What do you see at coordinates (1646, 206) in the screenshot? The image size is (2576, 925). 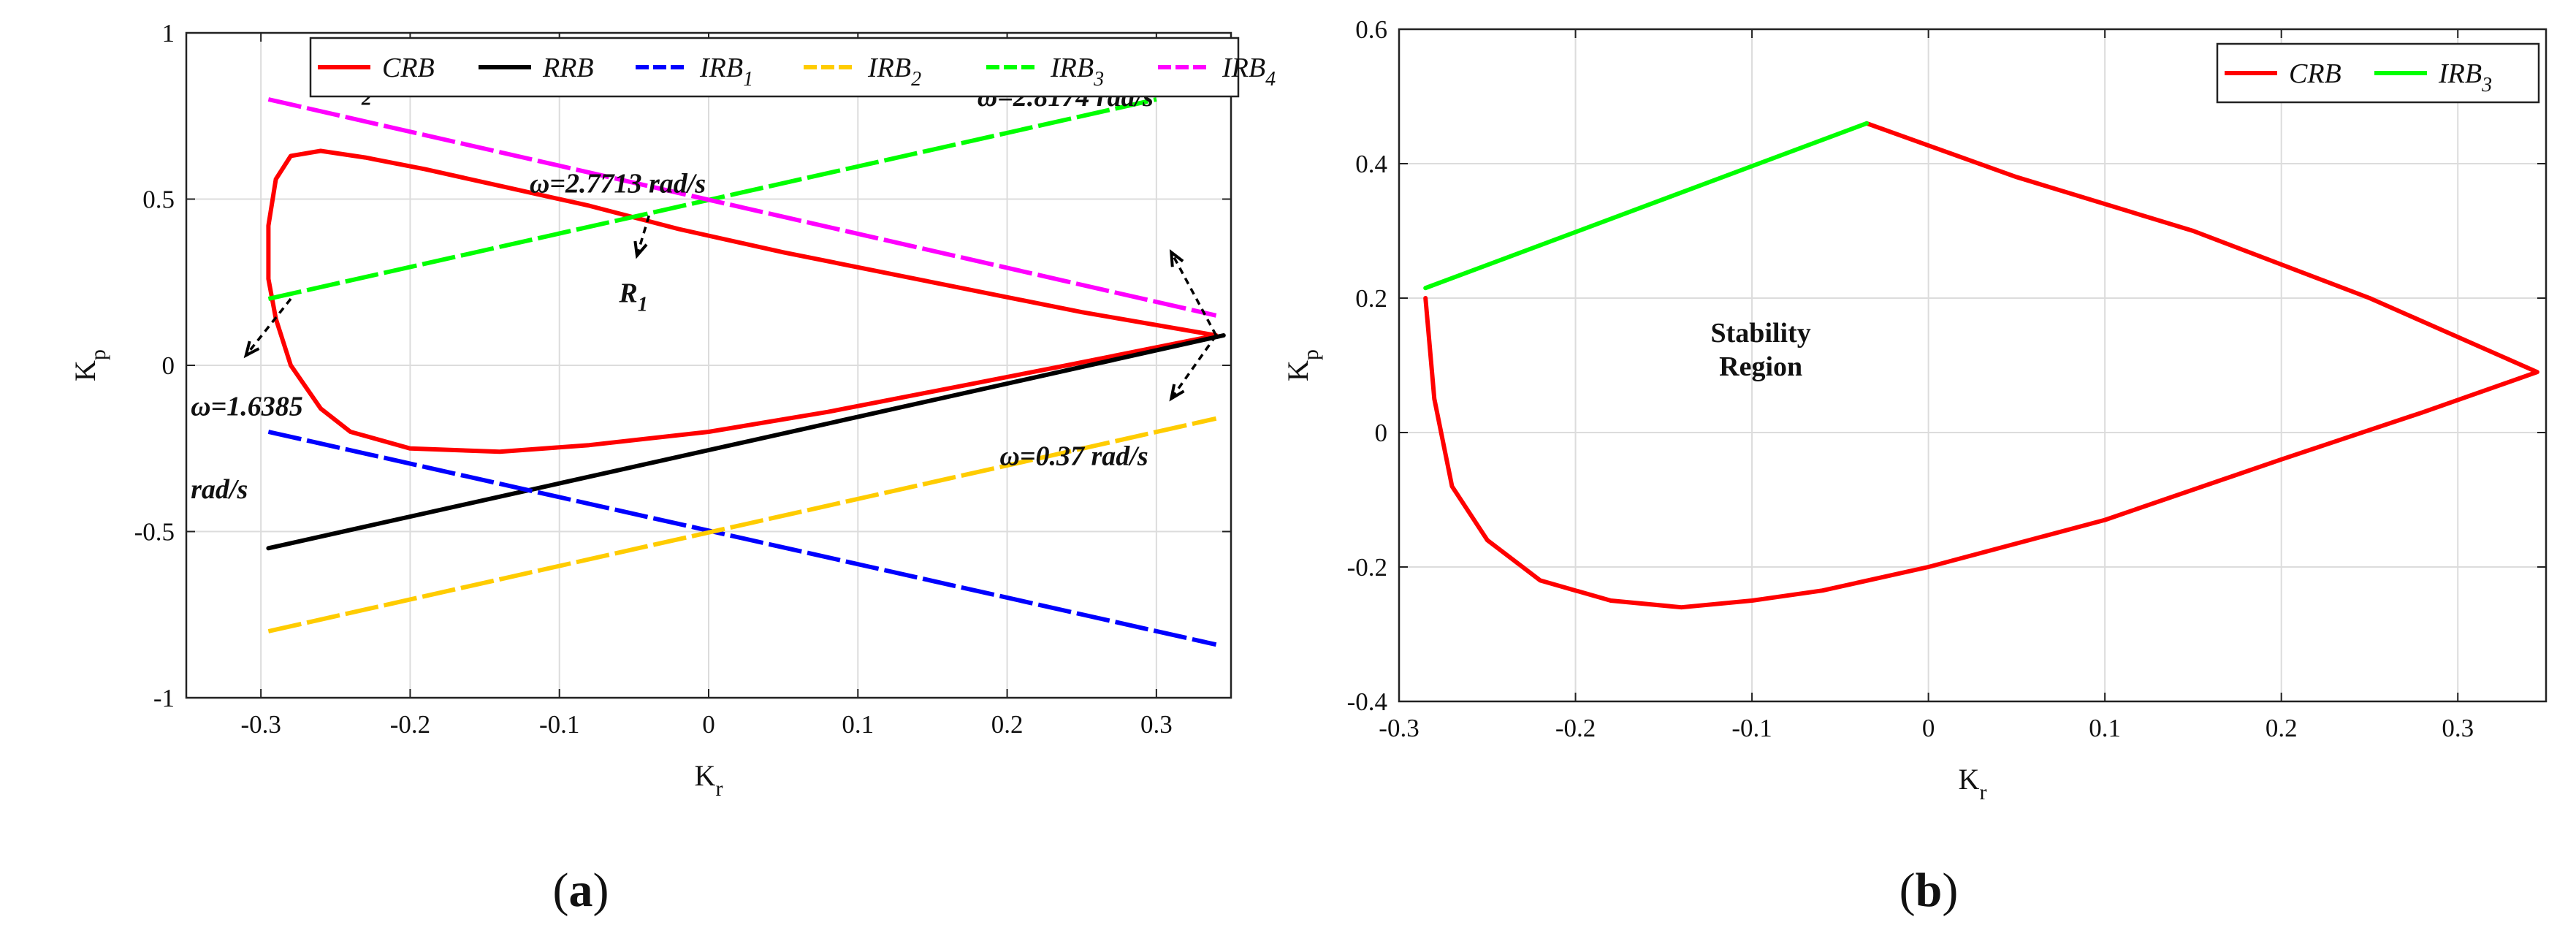 I see `series-irb3-line` at bounding box center [1646, 206].